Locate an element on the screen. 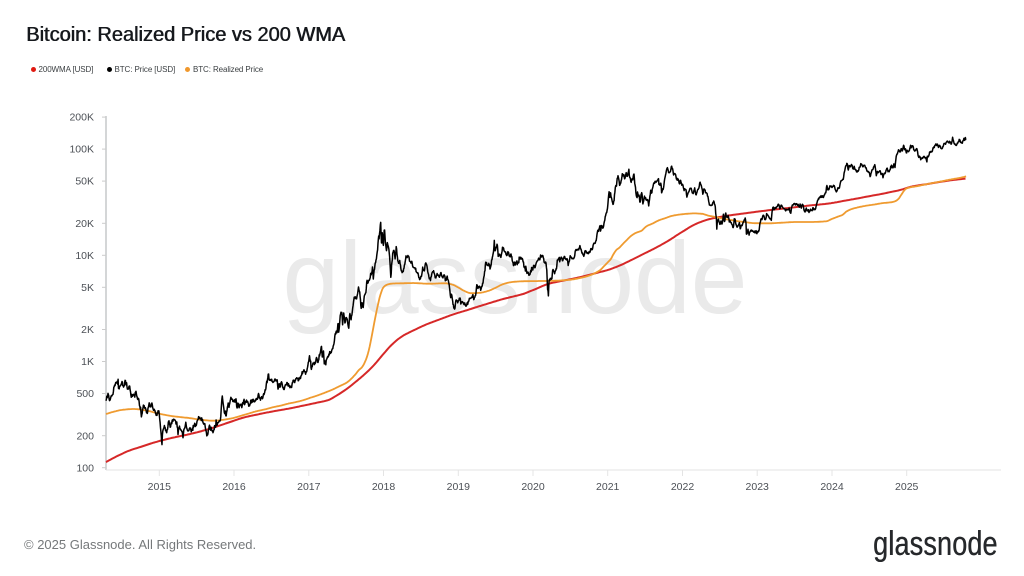 The width and height of the screenshot is (1024, 576). svg-text: 2021 is located at coordinates (608, 487).